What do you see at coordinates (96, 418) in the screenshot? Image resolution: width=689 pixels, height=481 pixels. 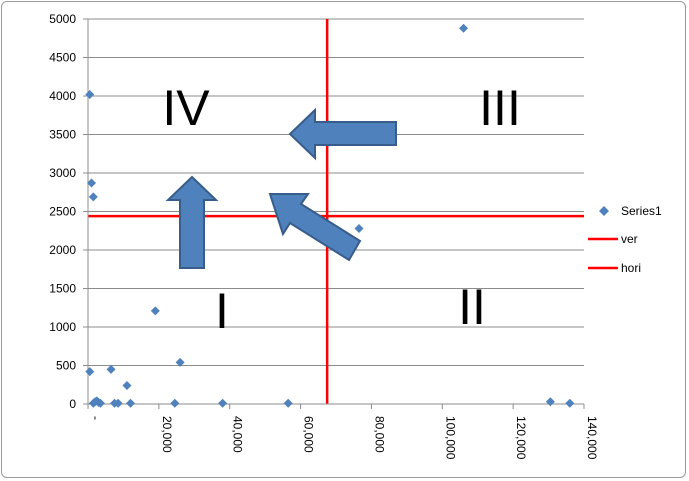 I see `x-tick-label: -` at bounding box center [96, 418].